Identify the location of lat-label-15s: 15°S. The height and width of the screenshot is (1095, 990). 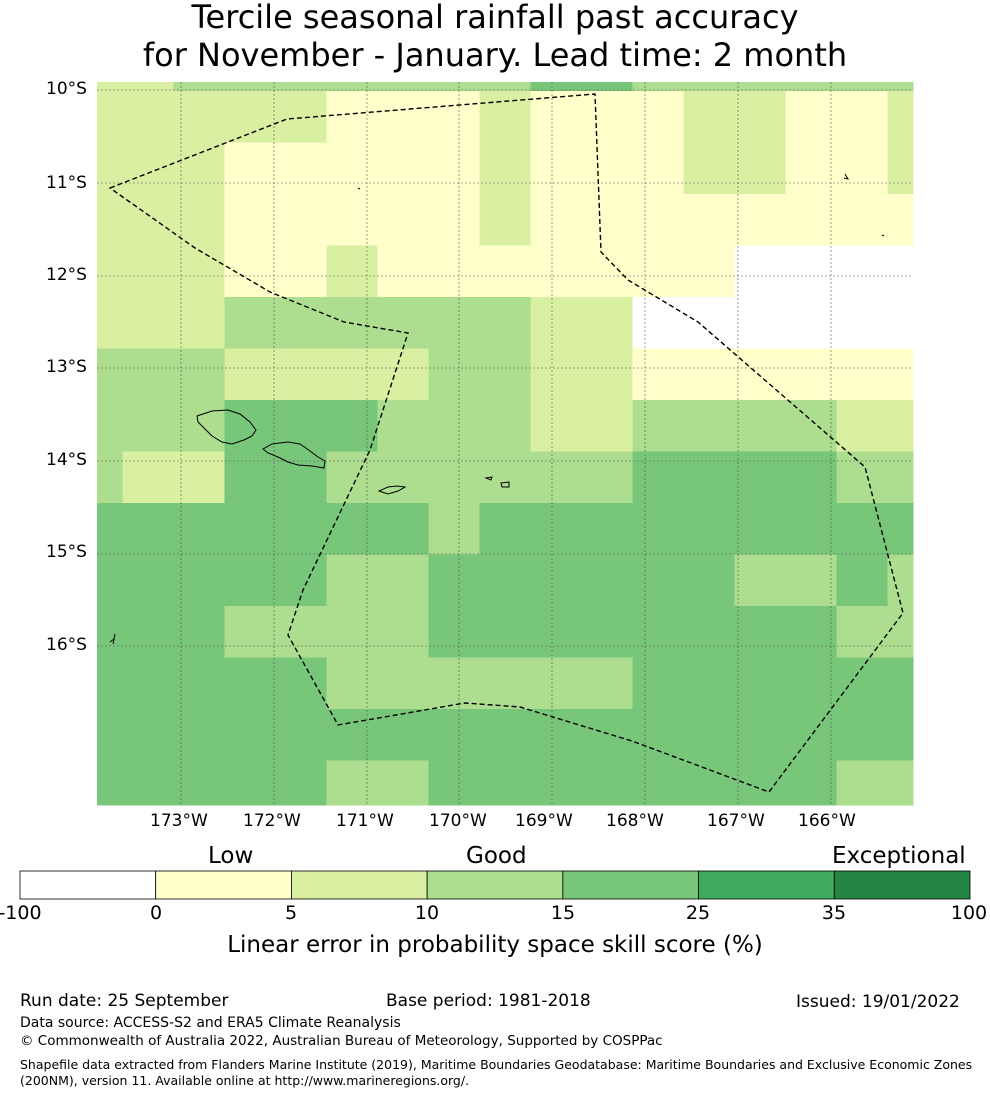
(66, 552).